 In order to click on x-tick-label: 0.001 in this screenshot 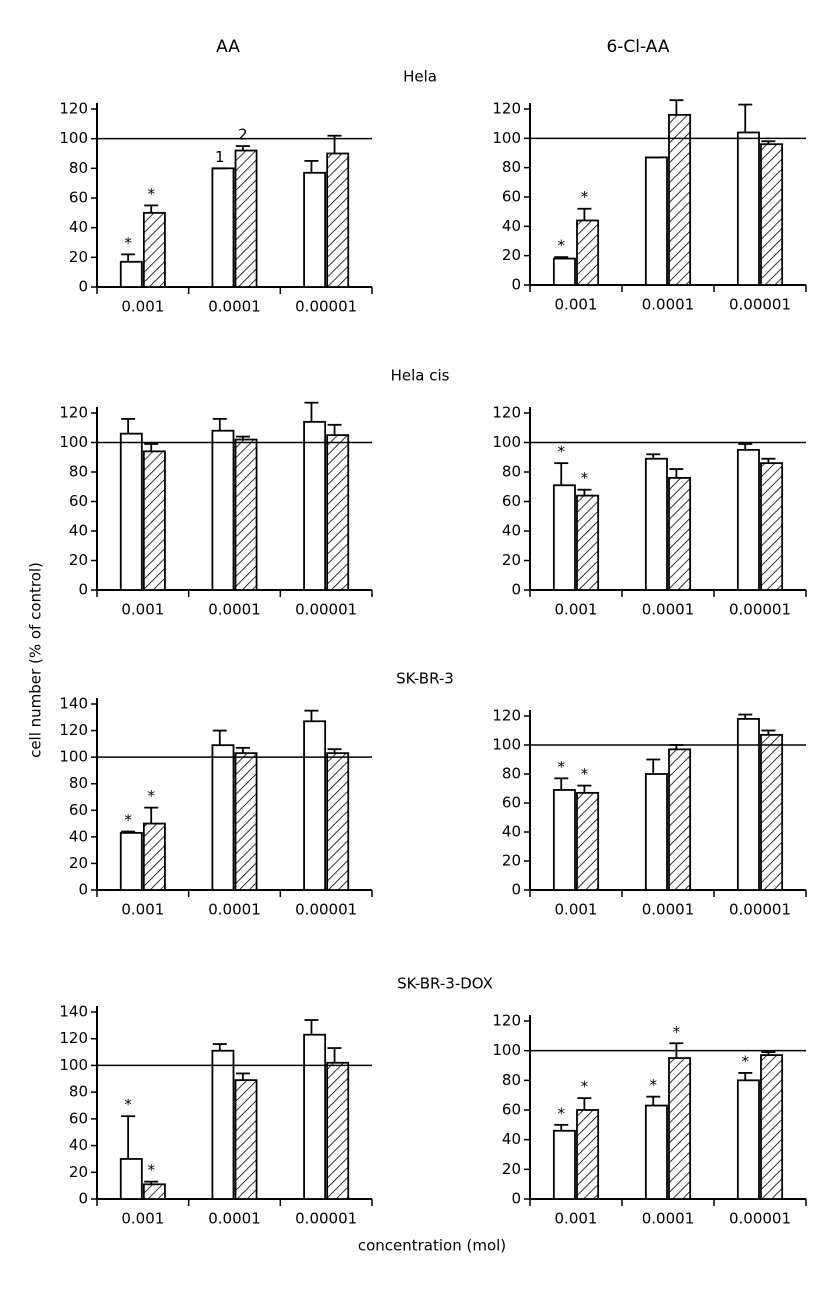, I will do `click(142, 1219)`.